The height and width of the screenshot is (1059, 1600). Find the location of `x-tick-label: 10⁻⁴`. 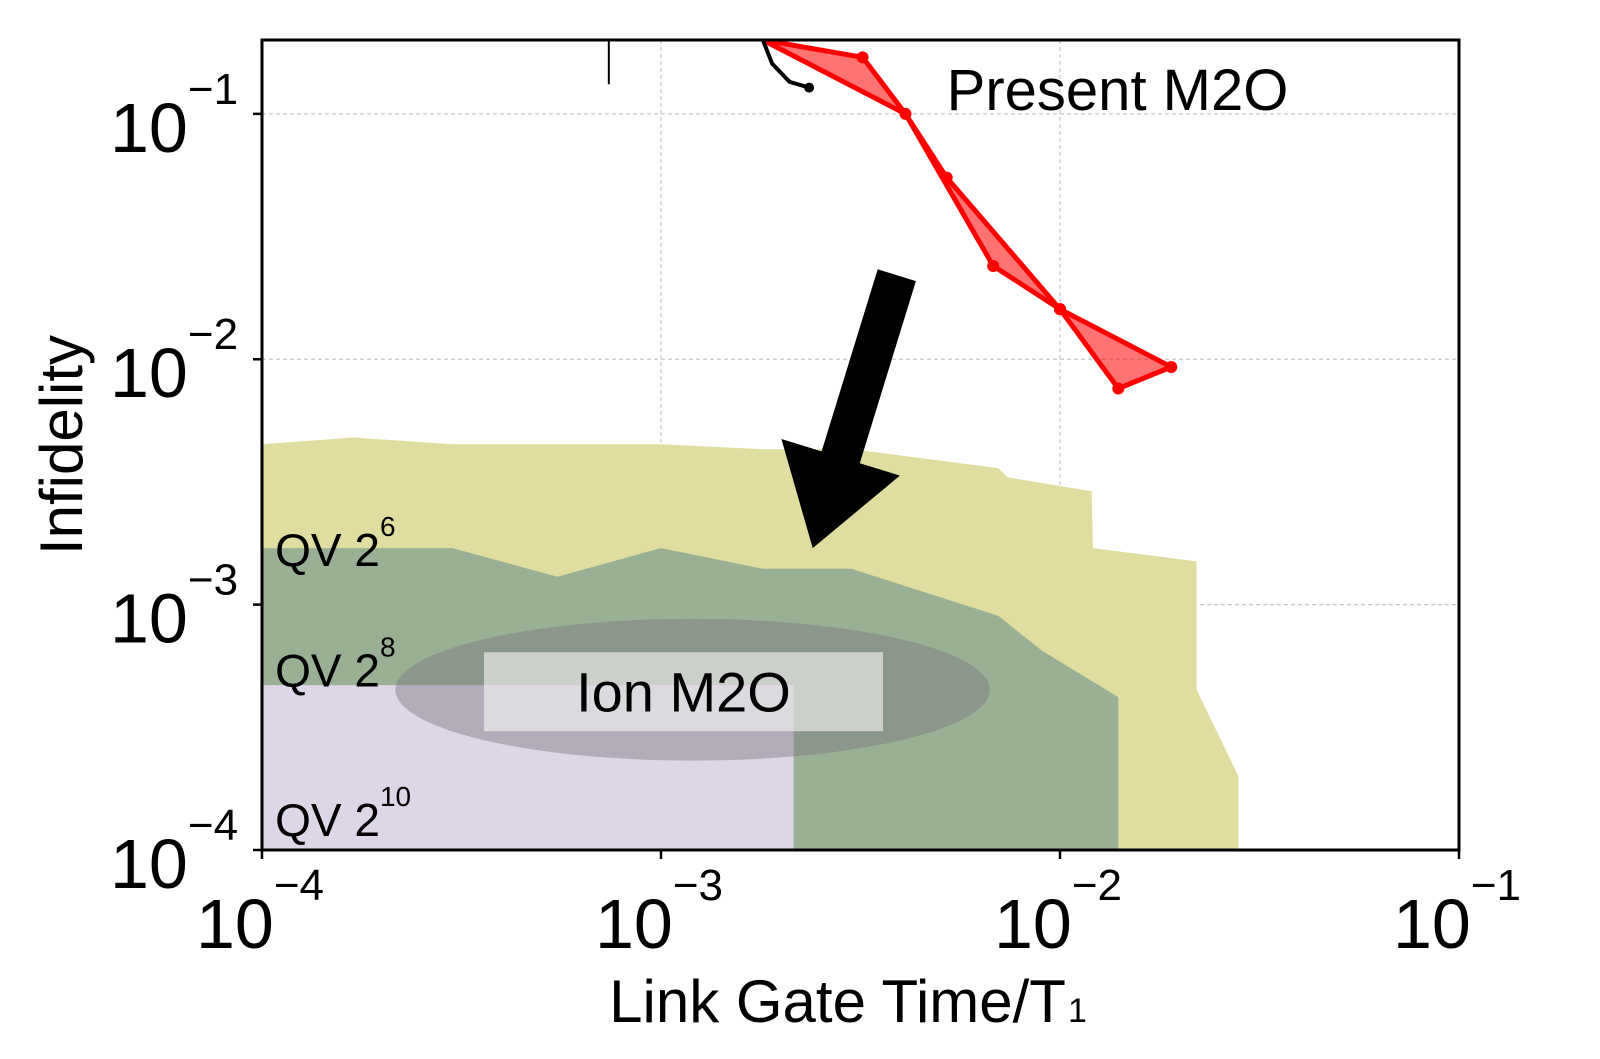

x-tick-label: 10⁻⁴ is located at coordinates (260, 912).